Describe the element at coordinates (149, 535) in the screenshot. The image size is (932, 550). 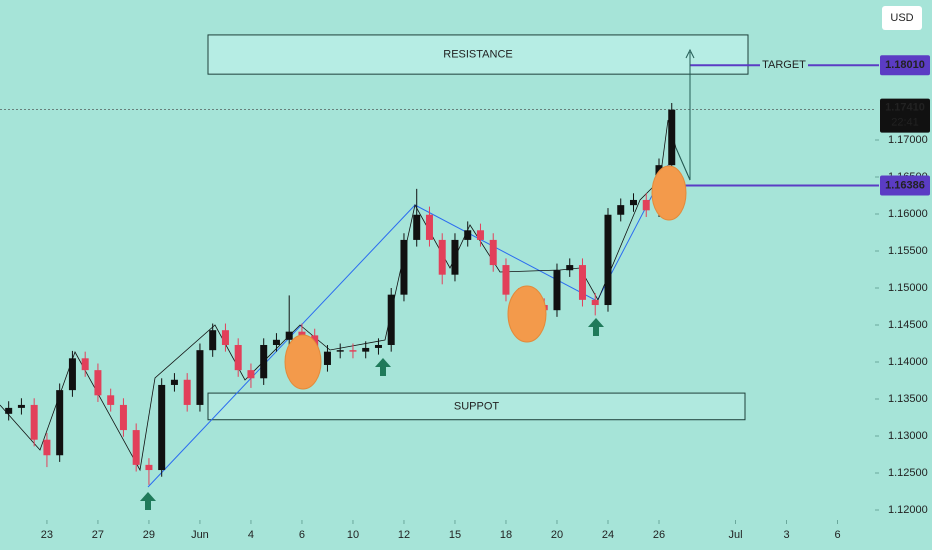
I see `x-tick-label: 29` at that location.